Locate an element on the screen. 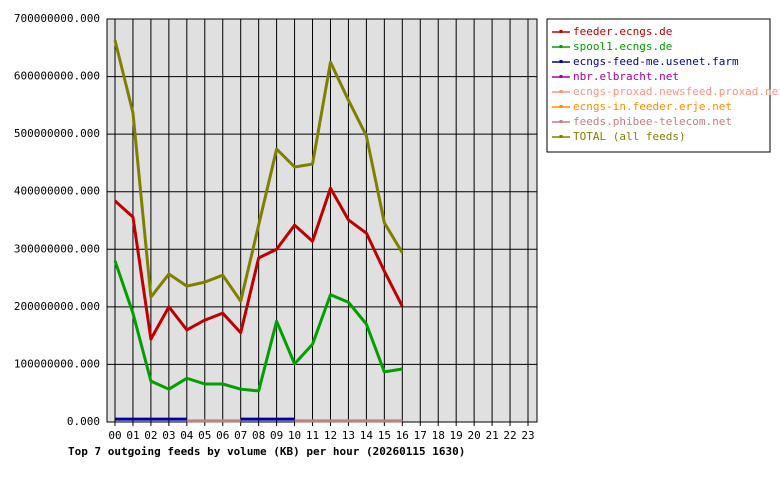  legend-label: ecngs-feed-me.usenet.farm is located at coordinates (656, 61).